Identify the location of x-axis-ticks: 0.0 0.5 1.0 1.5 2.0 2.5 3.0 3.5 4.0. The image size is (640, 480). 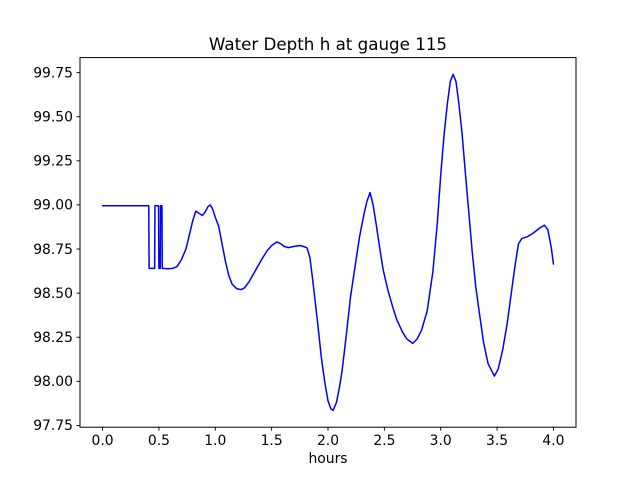
(328, 438).